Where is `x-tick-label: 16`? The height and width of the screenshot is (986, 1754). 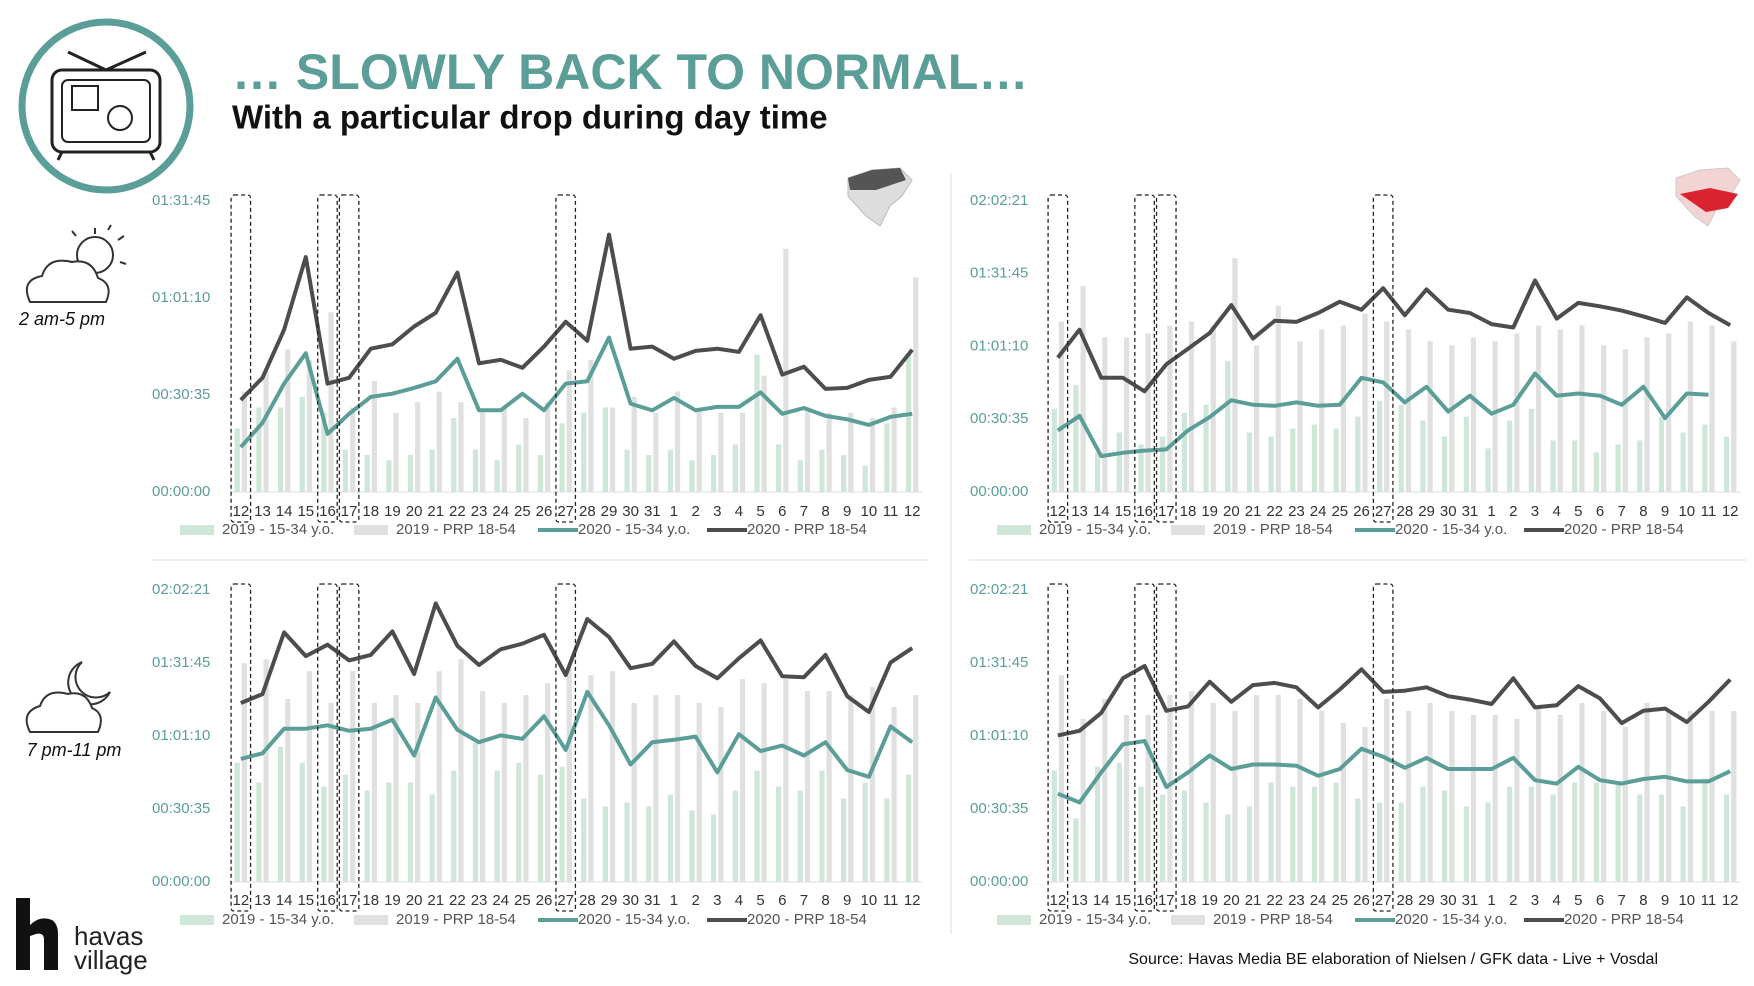 x-tick-label: 16 is located at coordinates (327, 900).